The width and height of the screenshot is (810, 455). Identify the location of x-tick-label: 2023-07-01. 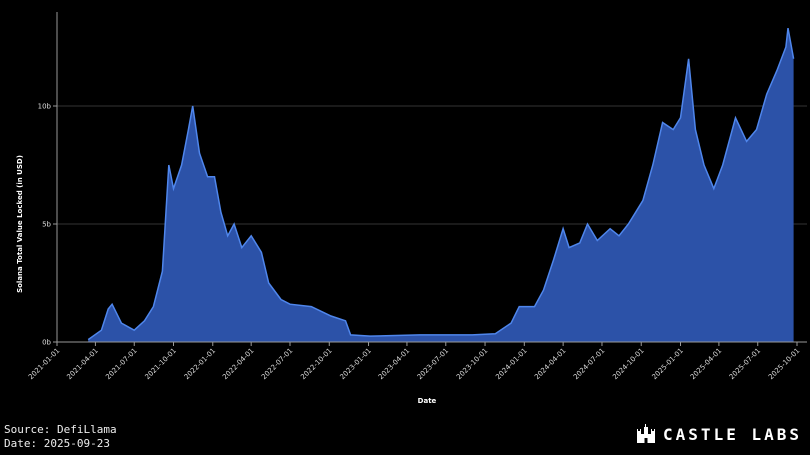
(433, 364).